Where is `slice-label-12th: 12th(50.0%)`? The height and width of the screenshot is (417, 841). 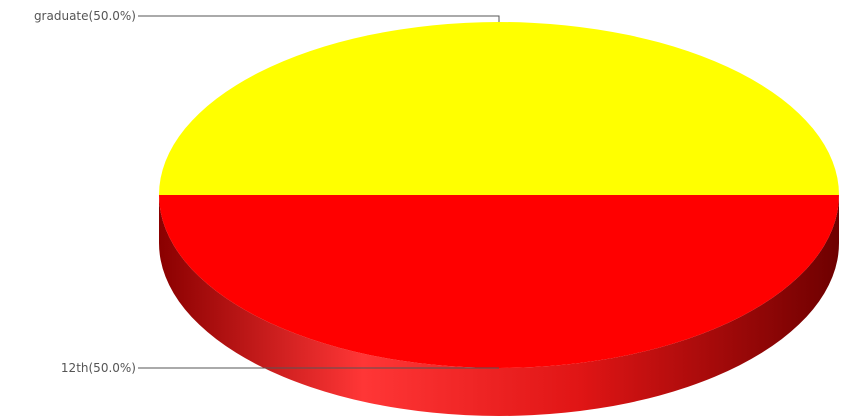
slice-label-12th: 12th(50.0%) is located at coordinates (98, 368).